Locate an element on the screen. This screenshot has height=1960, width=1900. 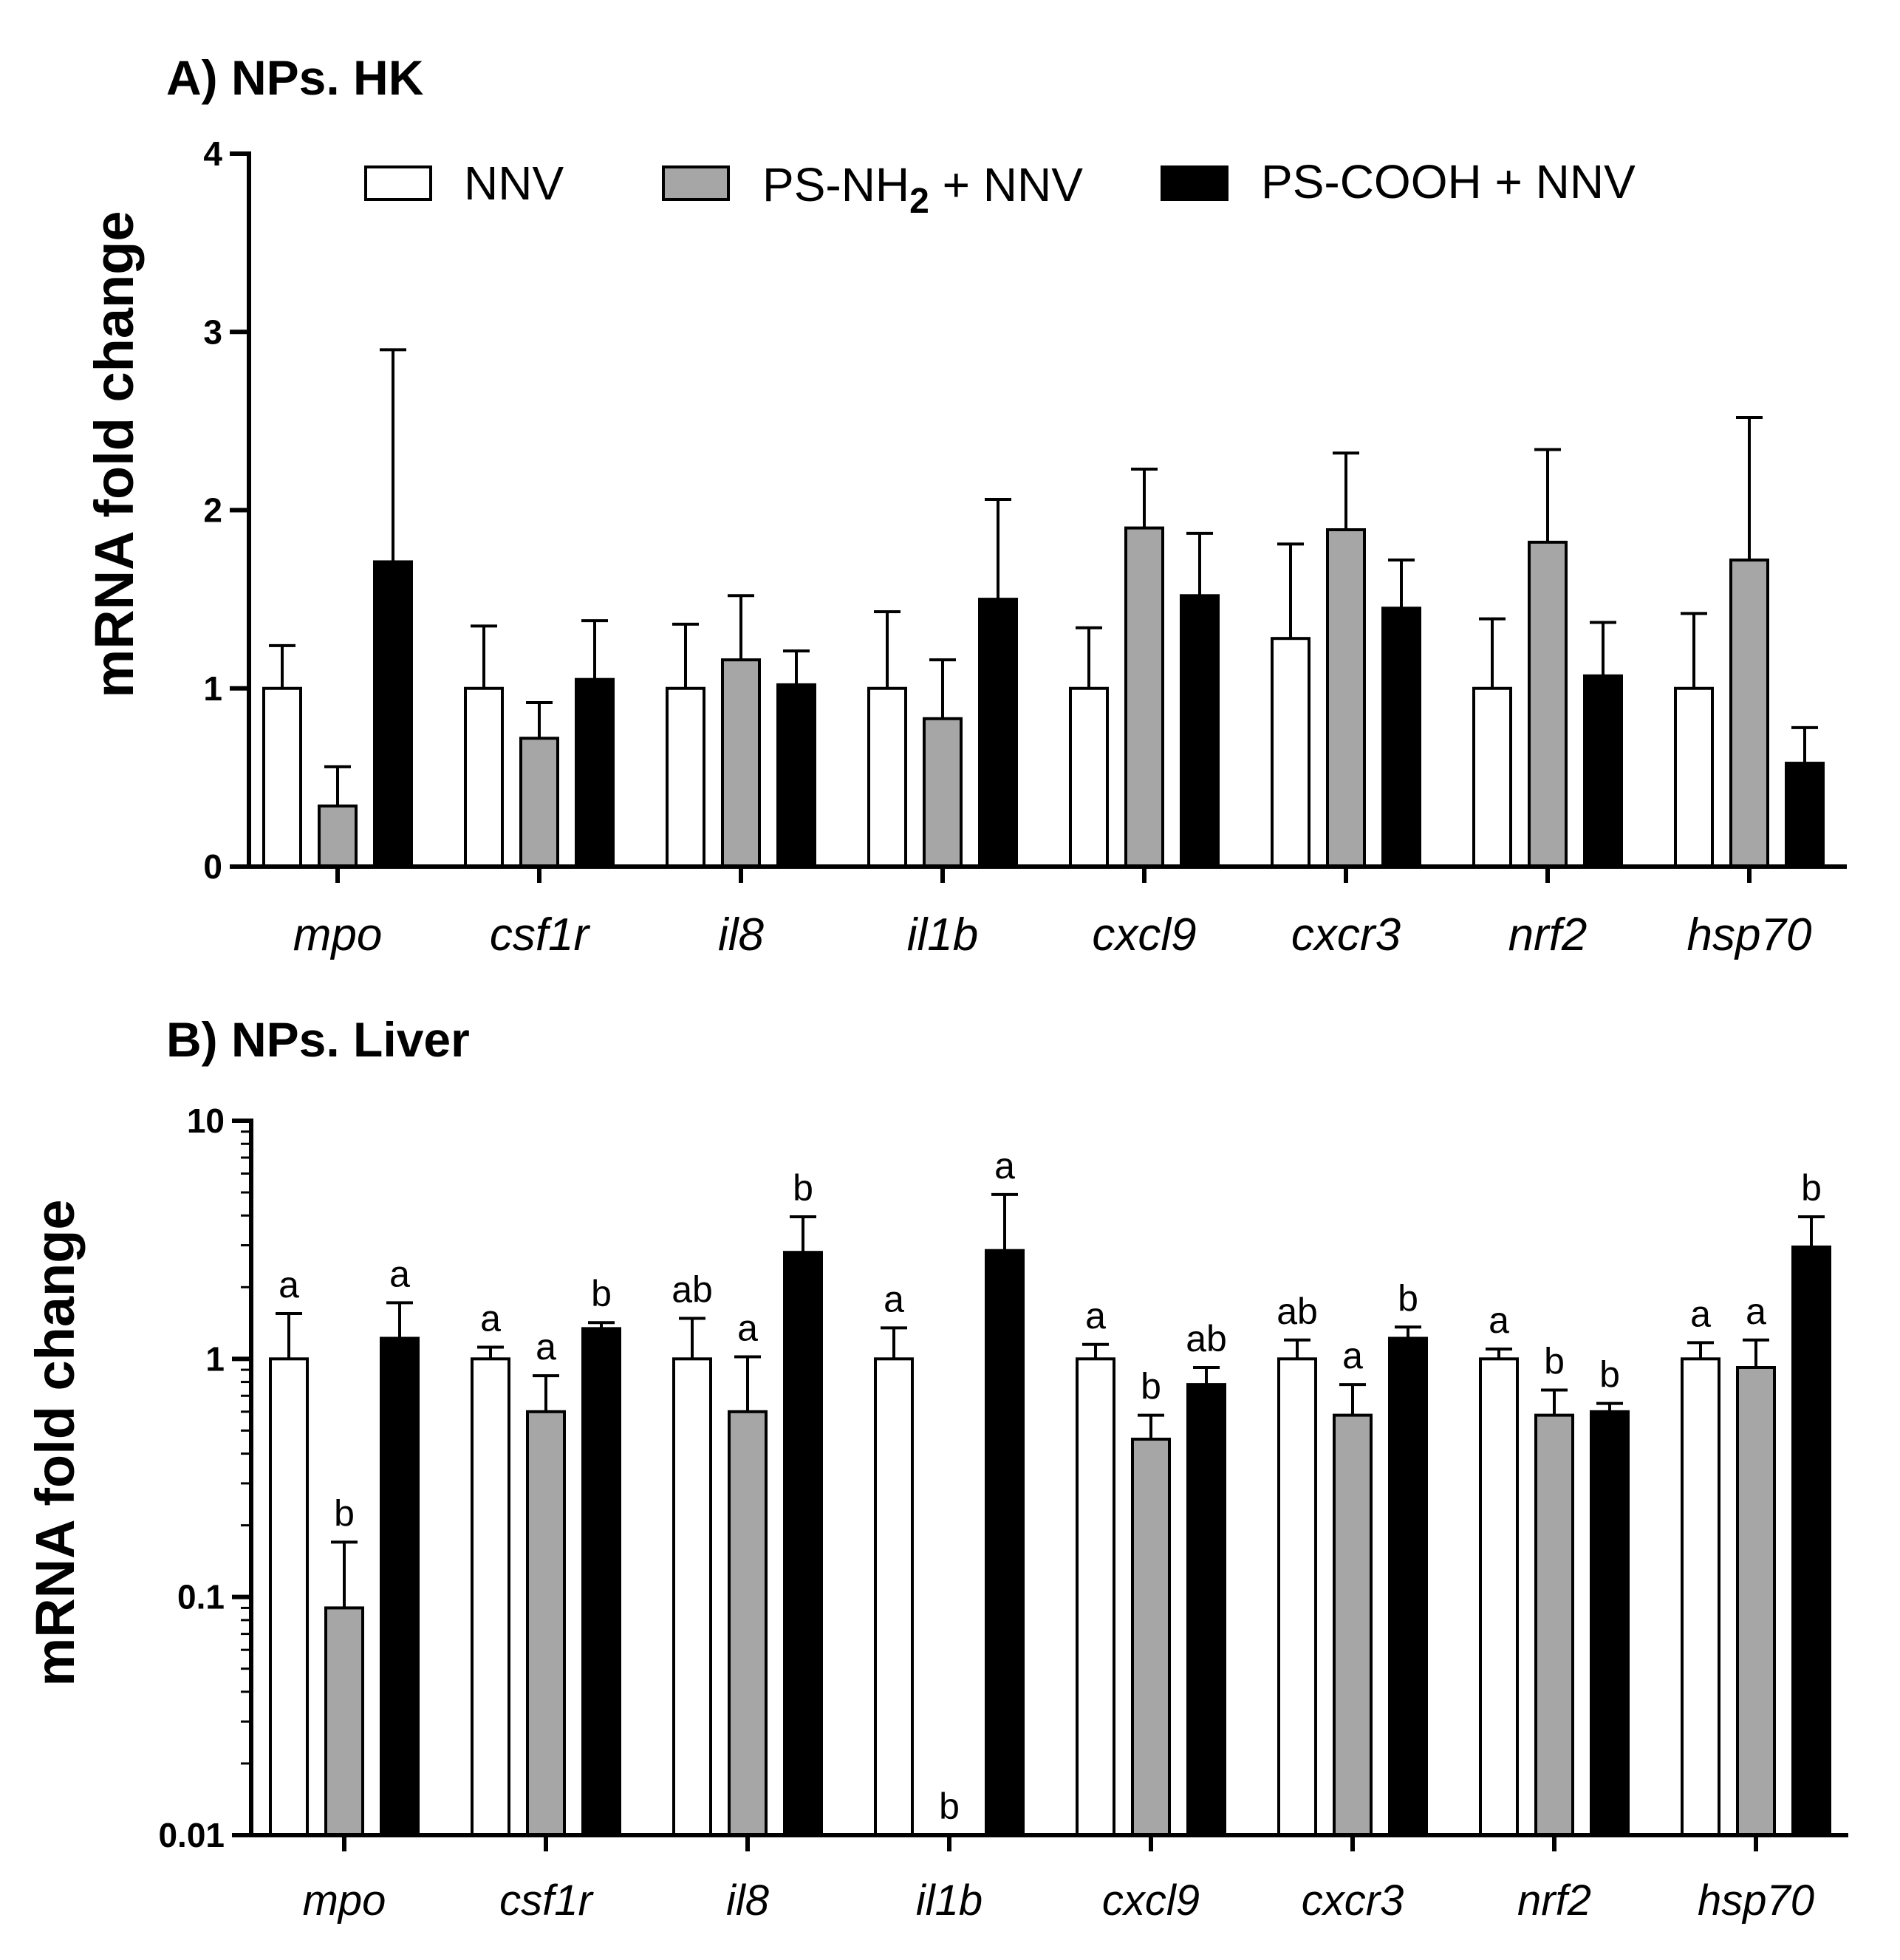
significance-letter-hsp70-2: b is located at coordinates (1811, 1188).